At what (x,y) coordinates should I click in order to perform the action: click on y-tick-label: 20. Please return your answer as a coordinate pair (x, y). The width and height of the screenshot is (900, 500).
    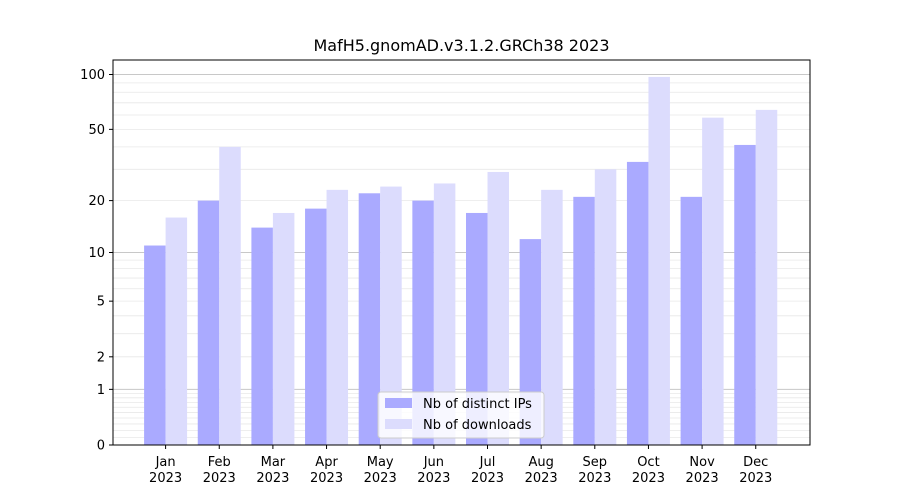
    Looking at the image, I should click on (96, 201).